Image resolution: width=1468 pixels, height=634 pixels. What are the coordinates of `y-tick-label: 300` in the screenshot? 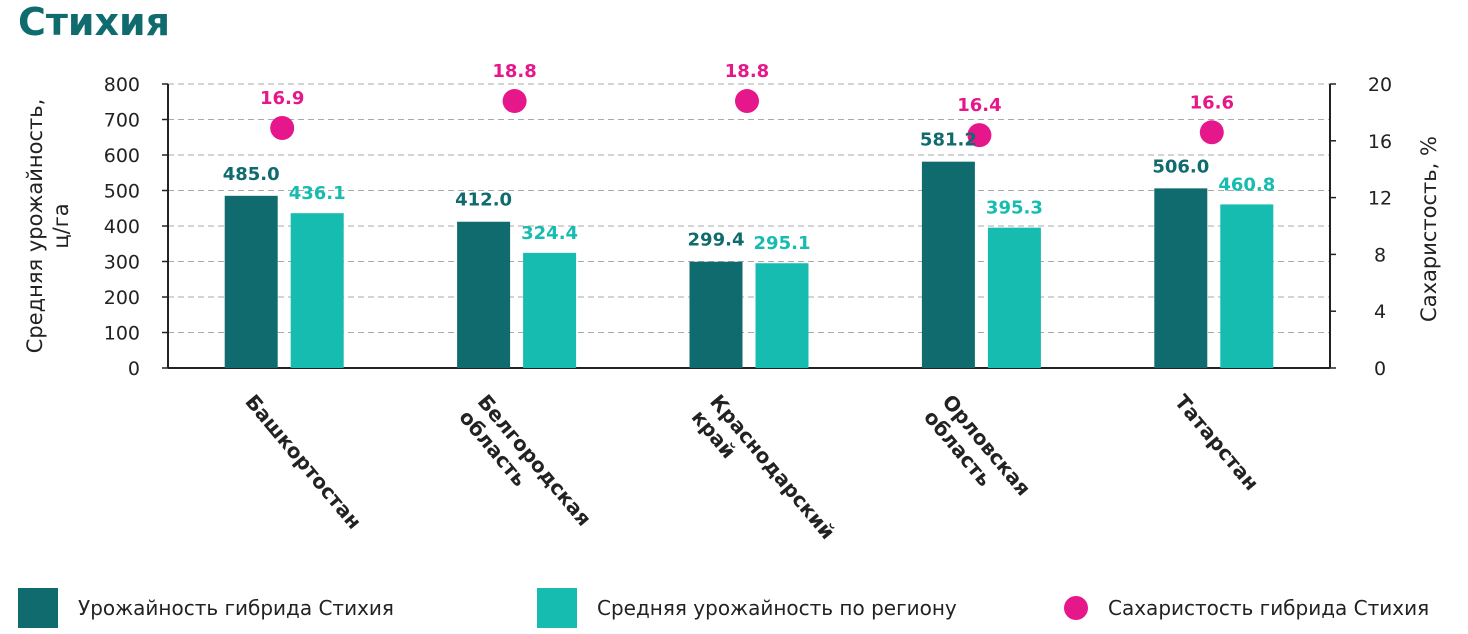 It's located at (122, 263).